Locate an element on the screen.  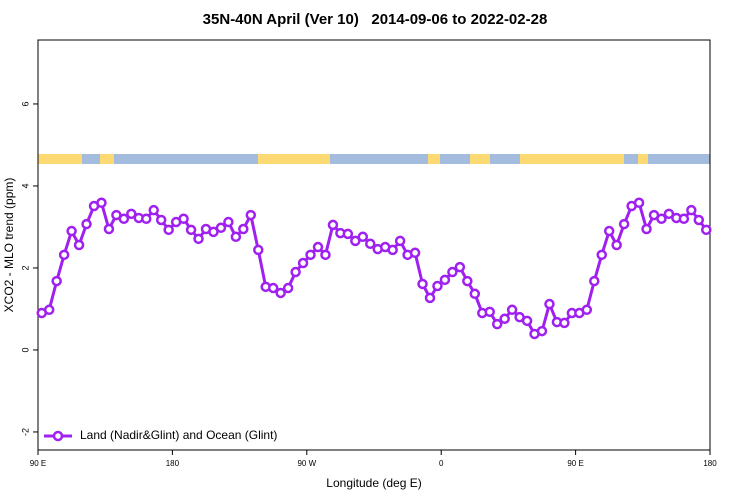
land-ocean-strip is located at coordinates (374, 159).